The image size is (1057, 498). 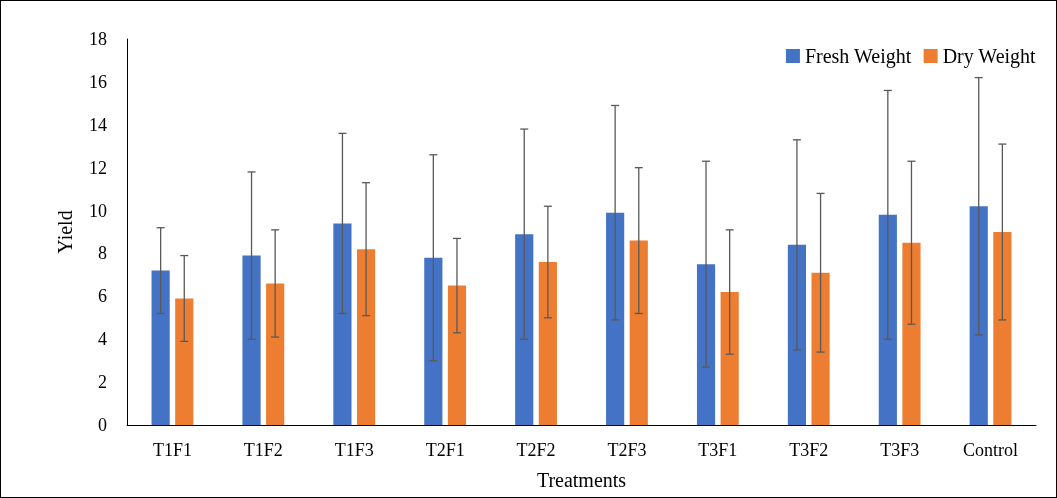 I want to click on y-tick-label: 4, so click(x=102, y=339).